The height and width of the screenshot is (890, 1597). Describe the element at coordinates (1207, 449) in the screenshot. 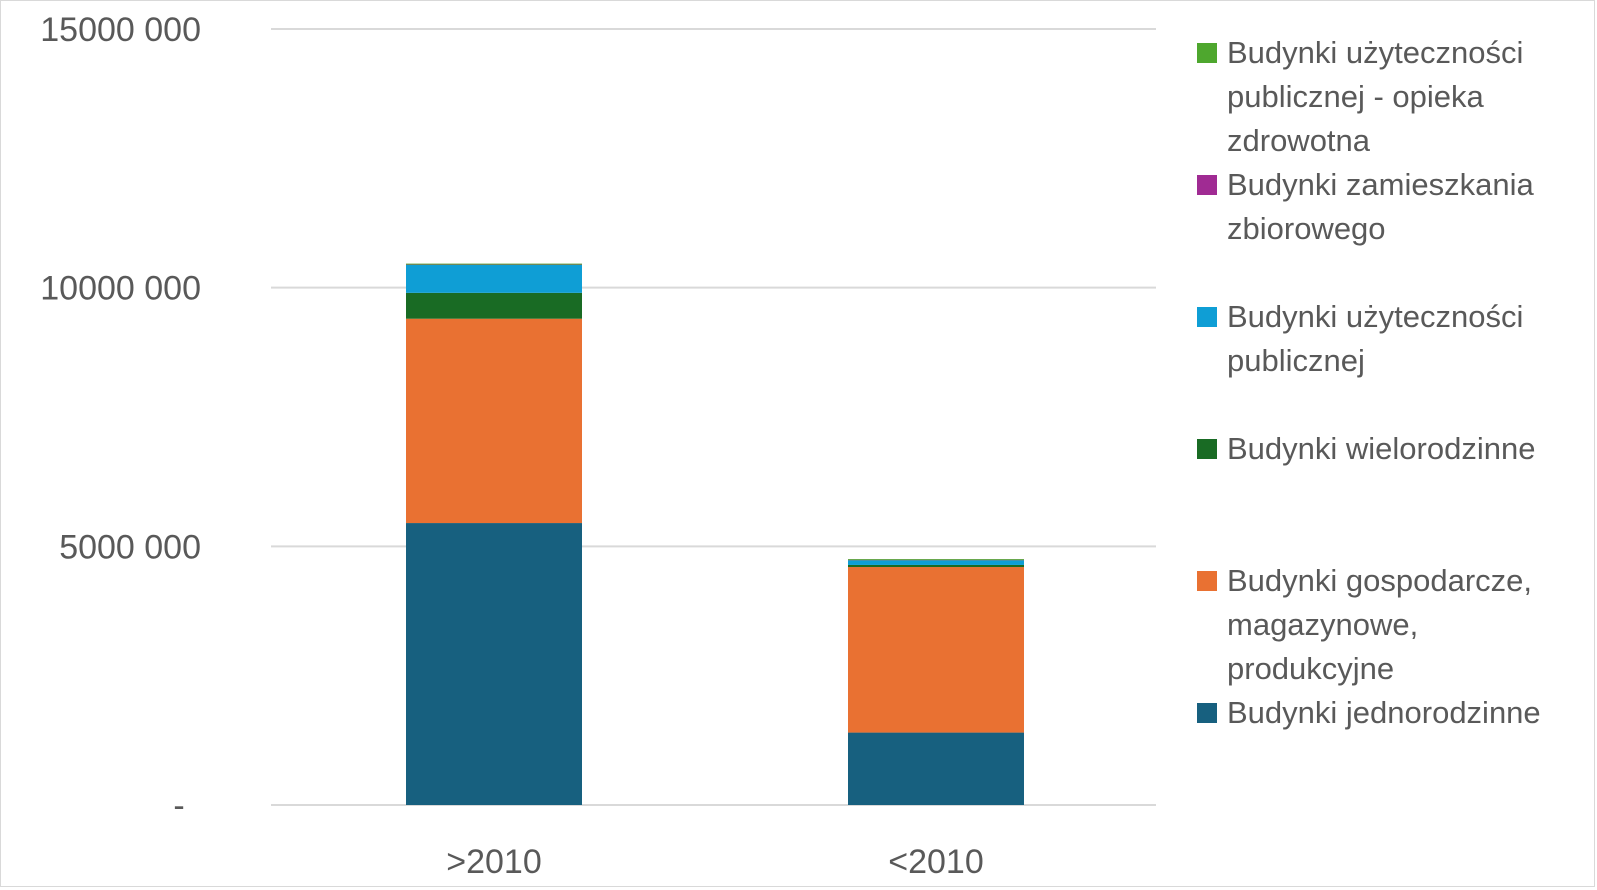

I see `dark-green-square-icon` at that location.